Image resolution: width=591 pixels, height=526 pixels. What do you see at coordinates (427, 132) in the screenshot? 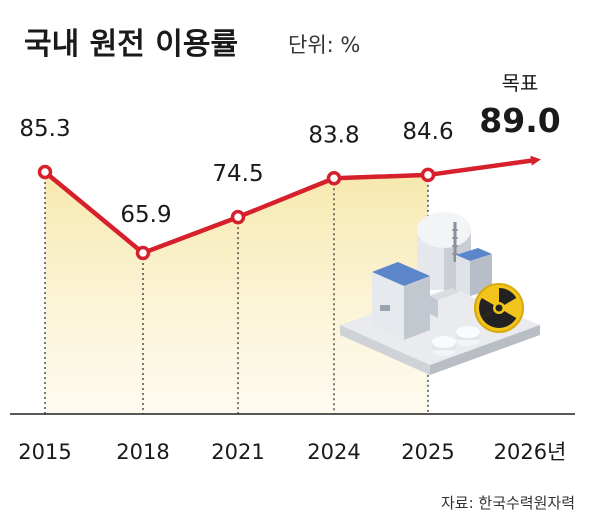
I see `data-label: 84.6` at bounding box center [427, 132].